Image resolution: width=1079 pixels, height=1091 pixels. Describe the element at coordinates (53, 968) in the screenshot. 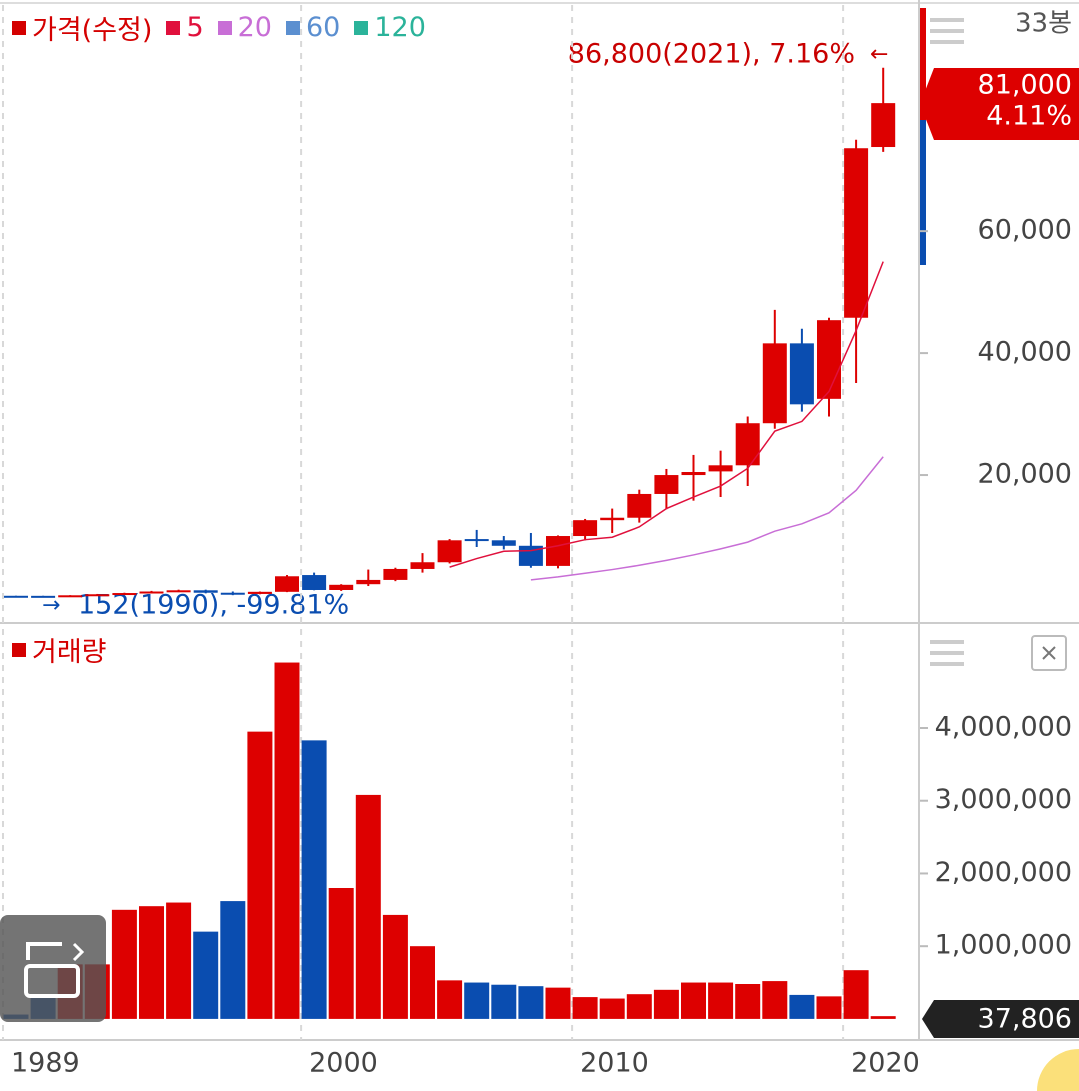

I see `rotate-button` at that location.